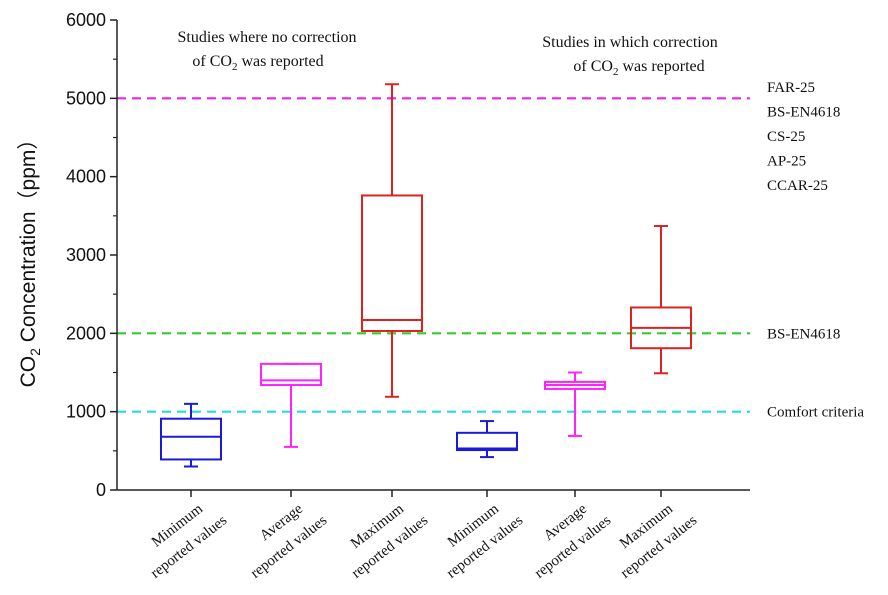 The image size is (888, 595). I want to click on y-tick-label: 4000, so click(86, 177).